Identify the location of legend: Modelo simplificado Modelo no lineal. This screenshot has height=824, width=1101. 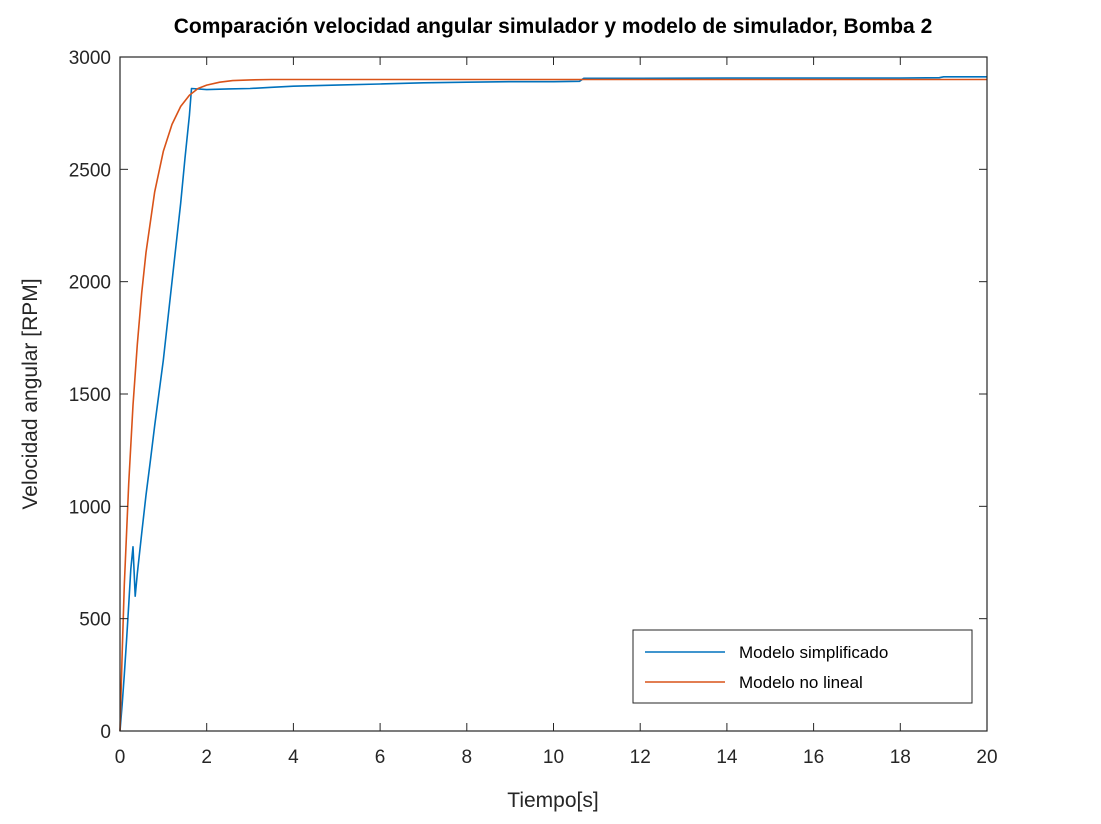
(802, 666).